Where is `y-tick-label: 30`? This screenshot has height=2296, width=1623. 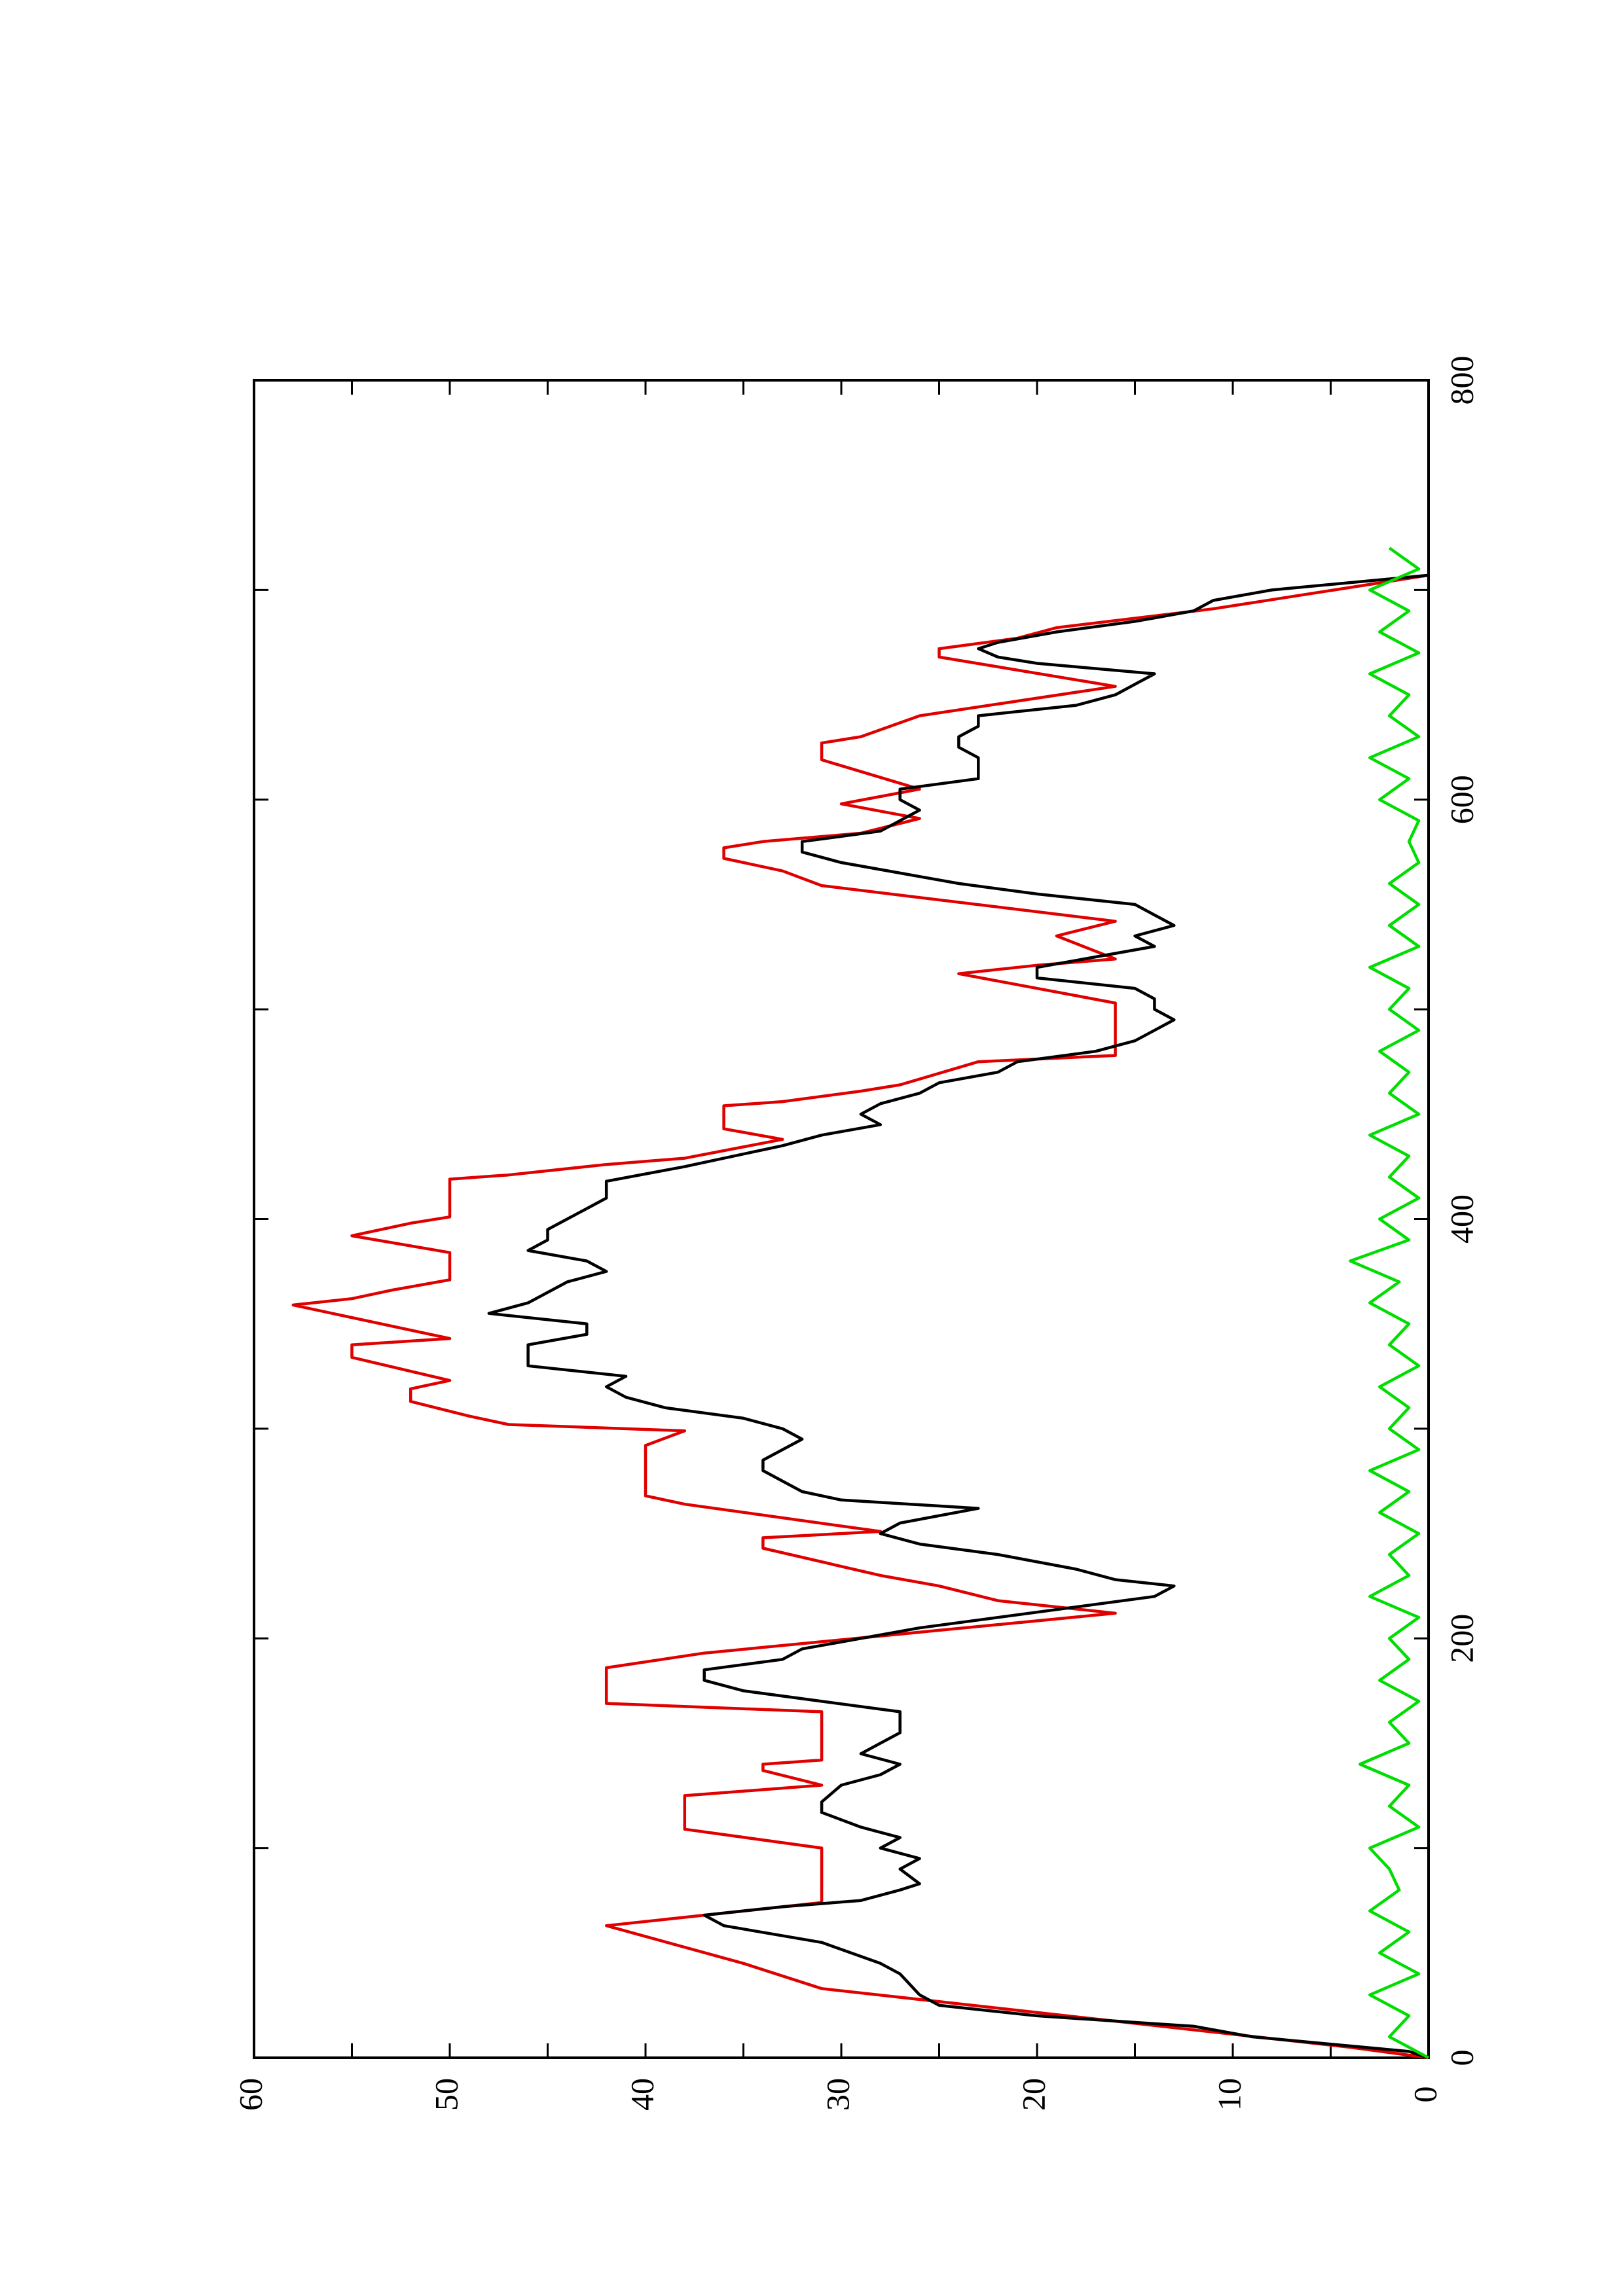
y-tick-label: 30 is located at coordinates (837, 2094).